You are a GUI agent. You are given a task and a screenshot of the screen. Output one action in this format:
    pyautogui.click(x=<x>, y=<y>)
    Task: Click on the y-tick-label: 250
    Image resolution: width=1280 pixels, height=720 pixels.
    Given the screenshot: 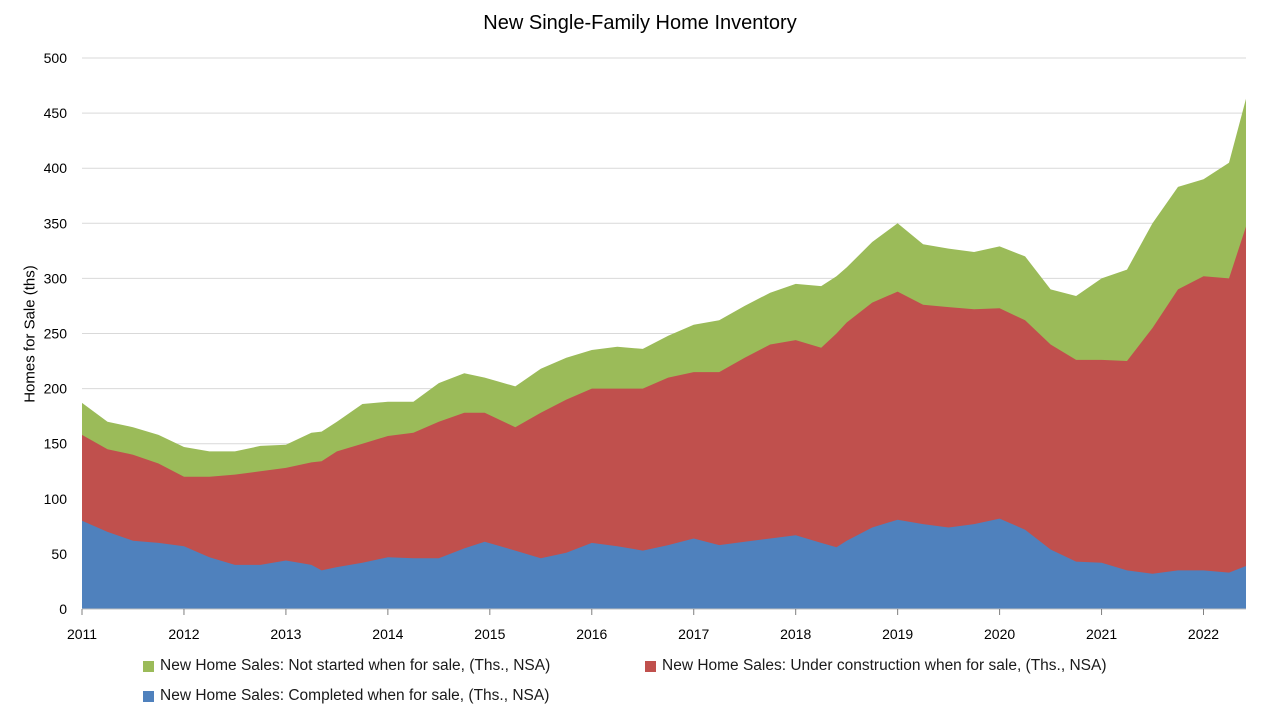 What is the action you would take?
    pyautogui.click(x=56, y=334)
    